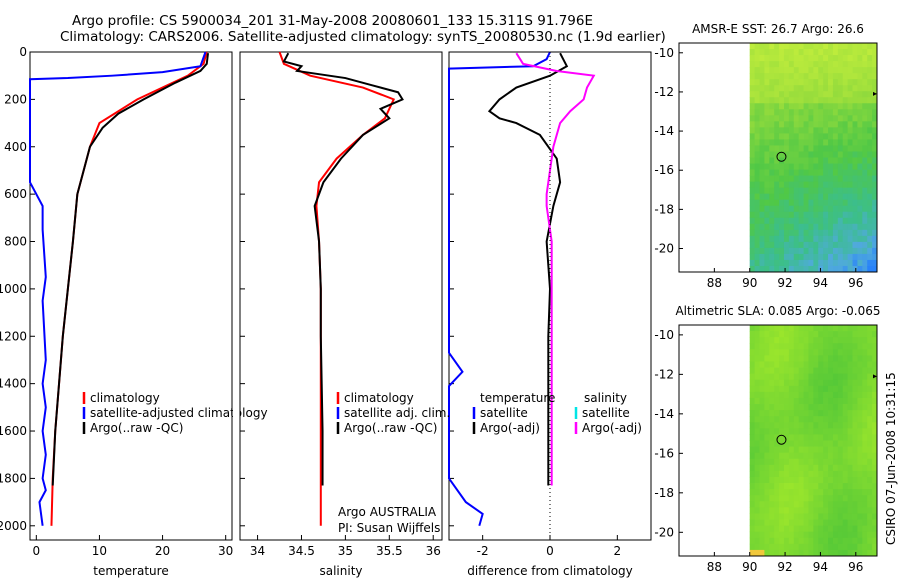  What do you see at coordinates (664, 493) in the screenshot?
I see `sla-map-y-tick-label: -18` at bounding box center [664, 493].